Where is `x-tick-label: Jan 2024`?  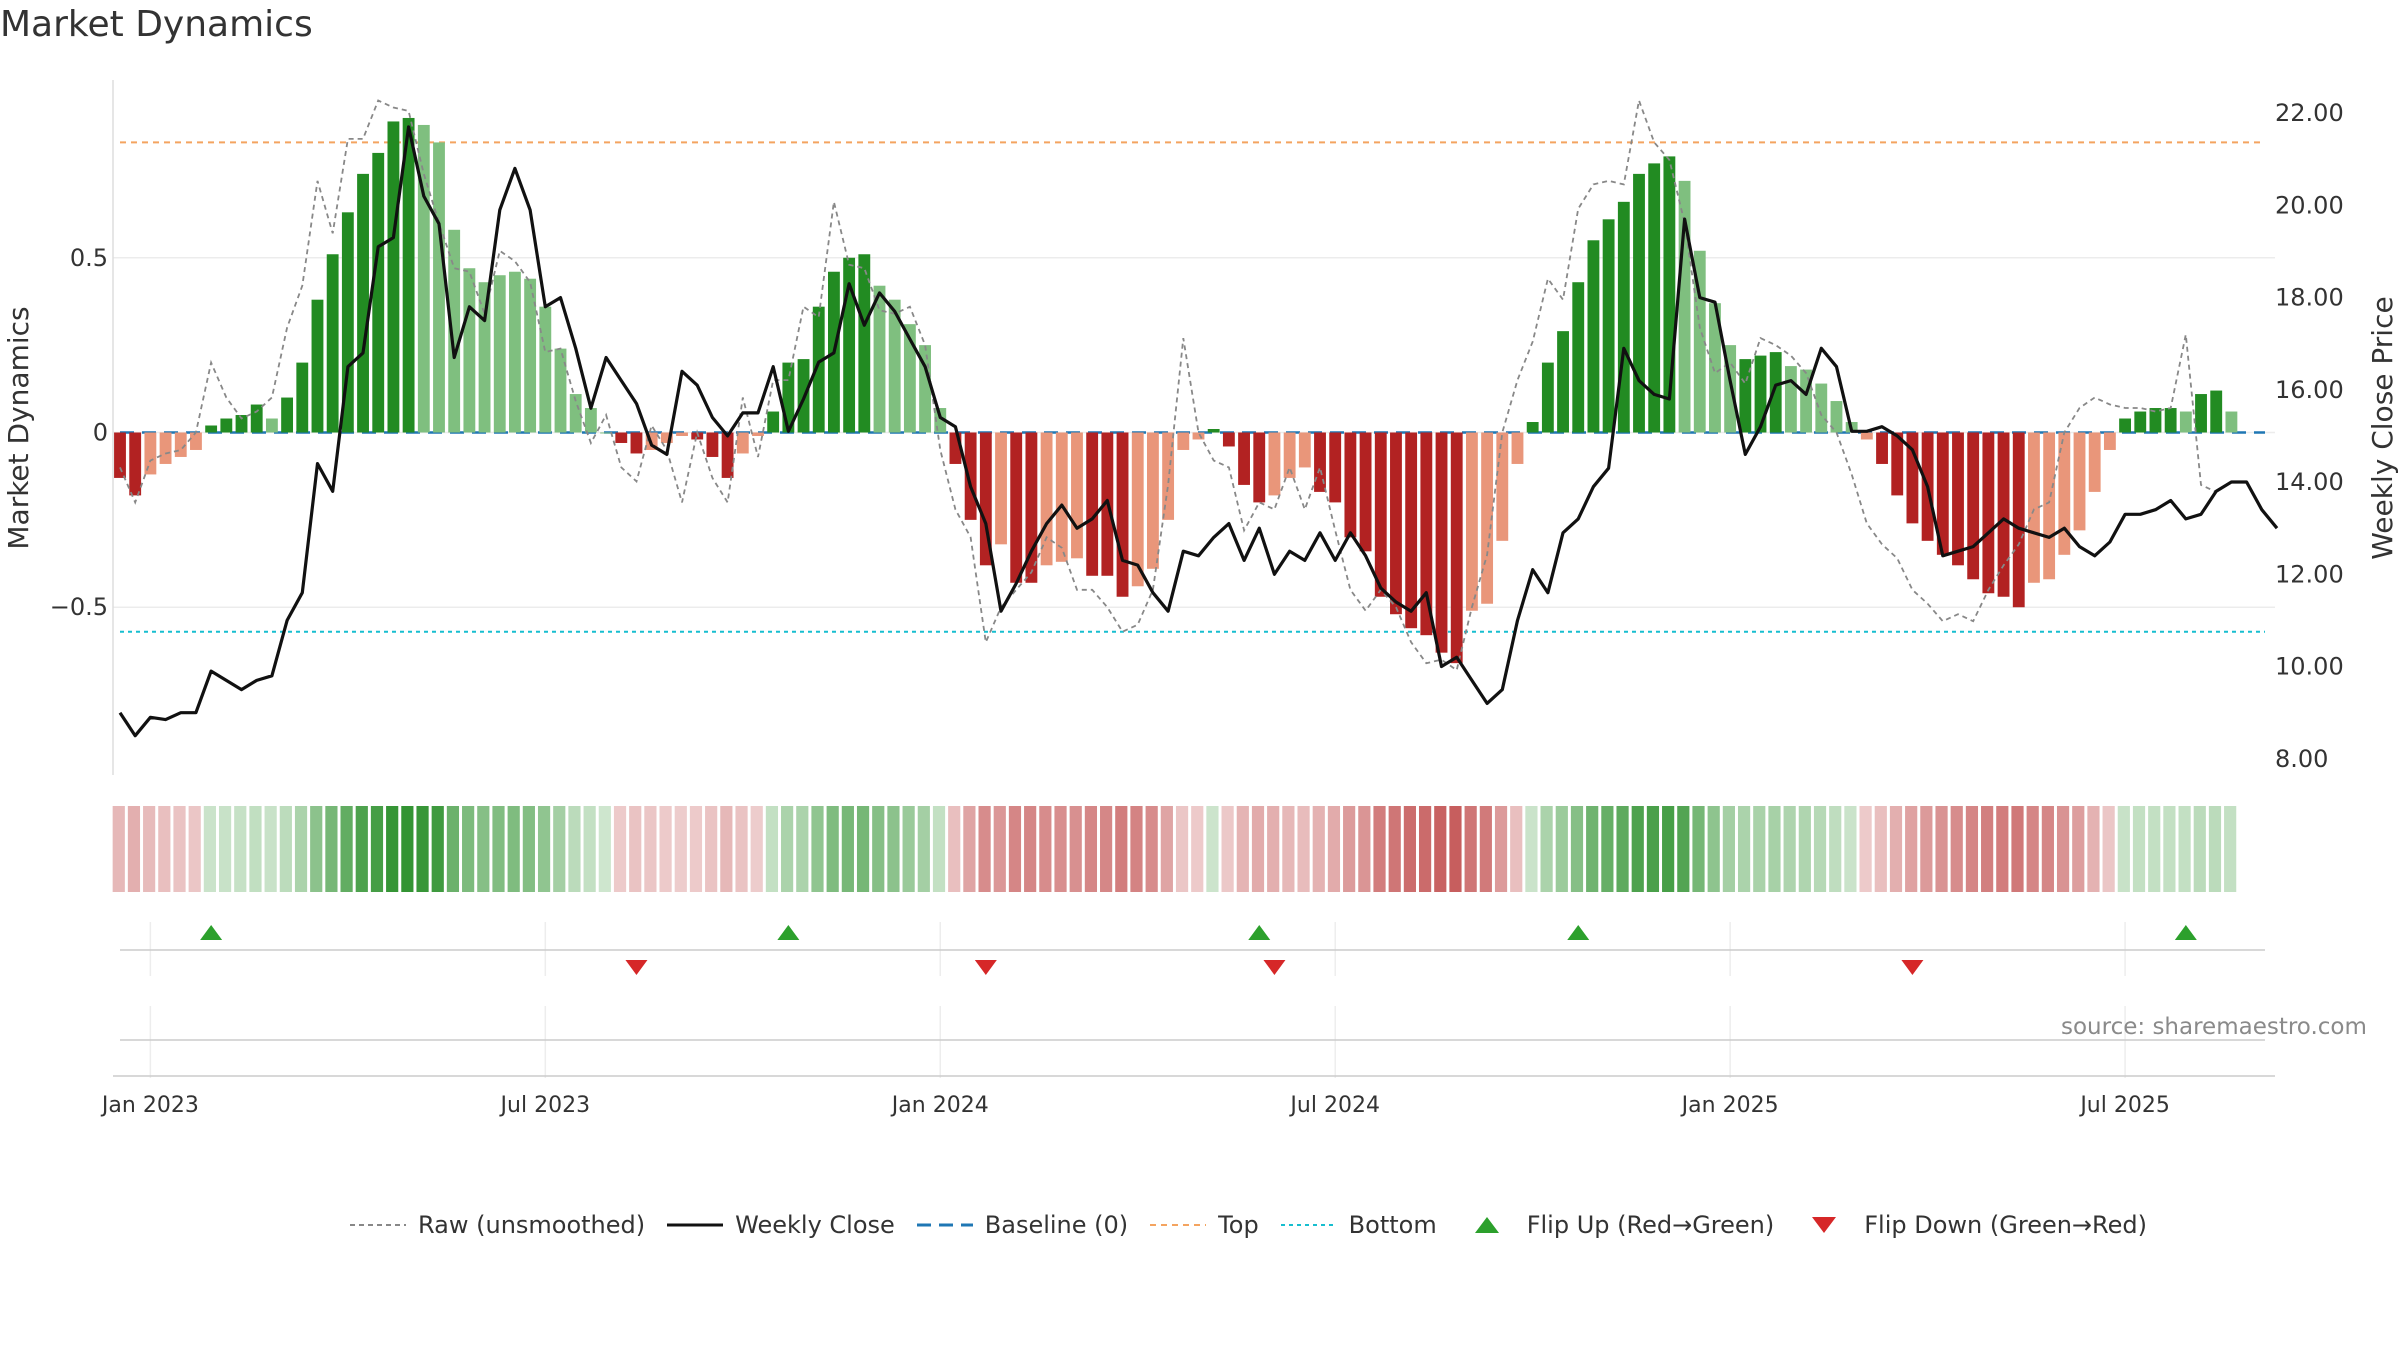 x-tick-label: Jan 2024 is located at coordinates (939, 1105).